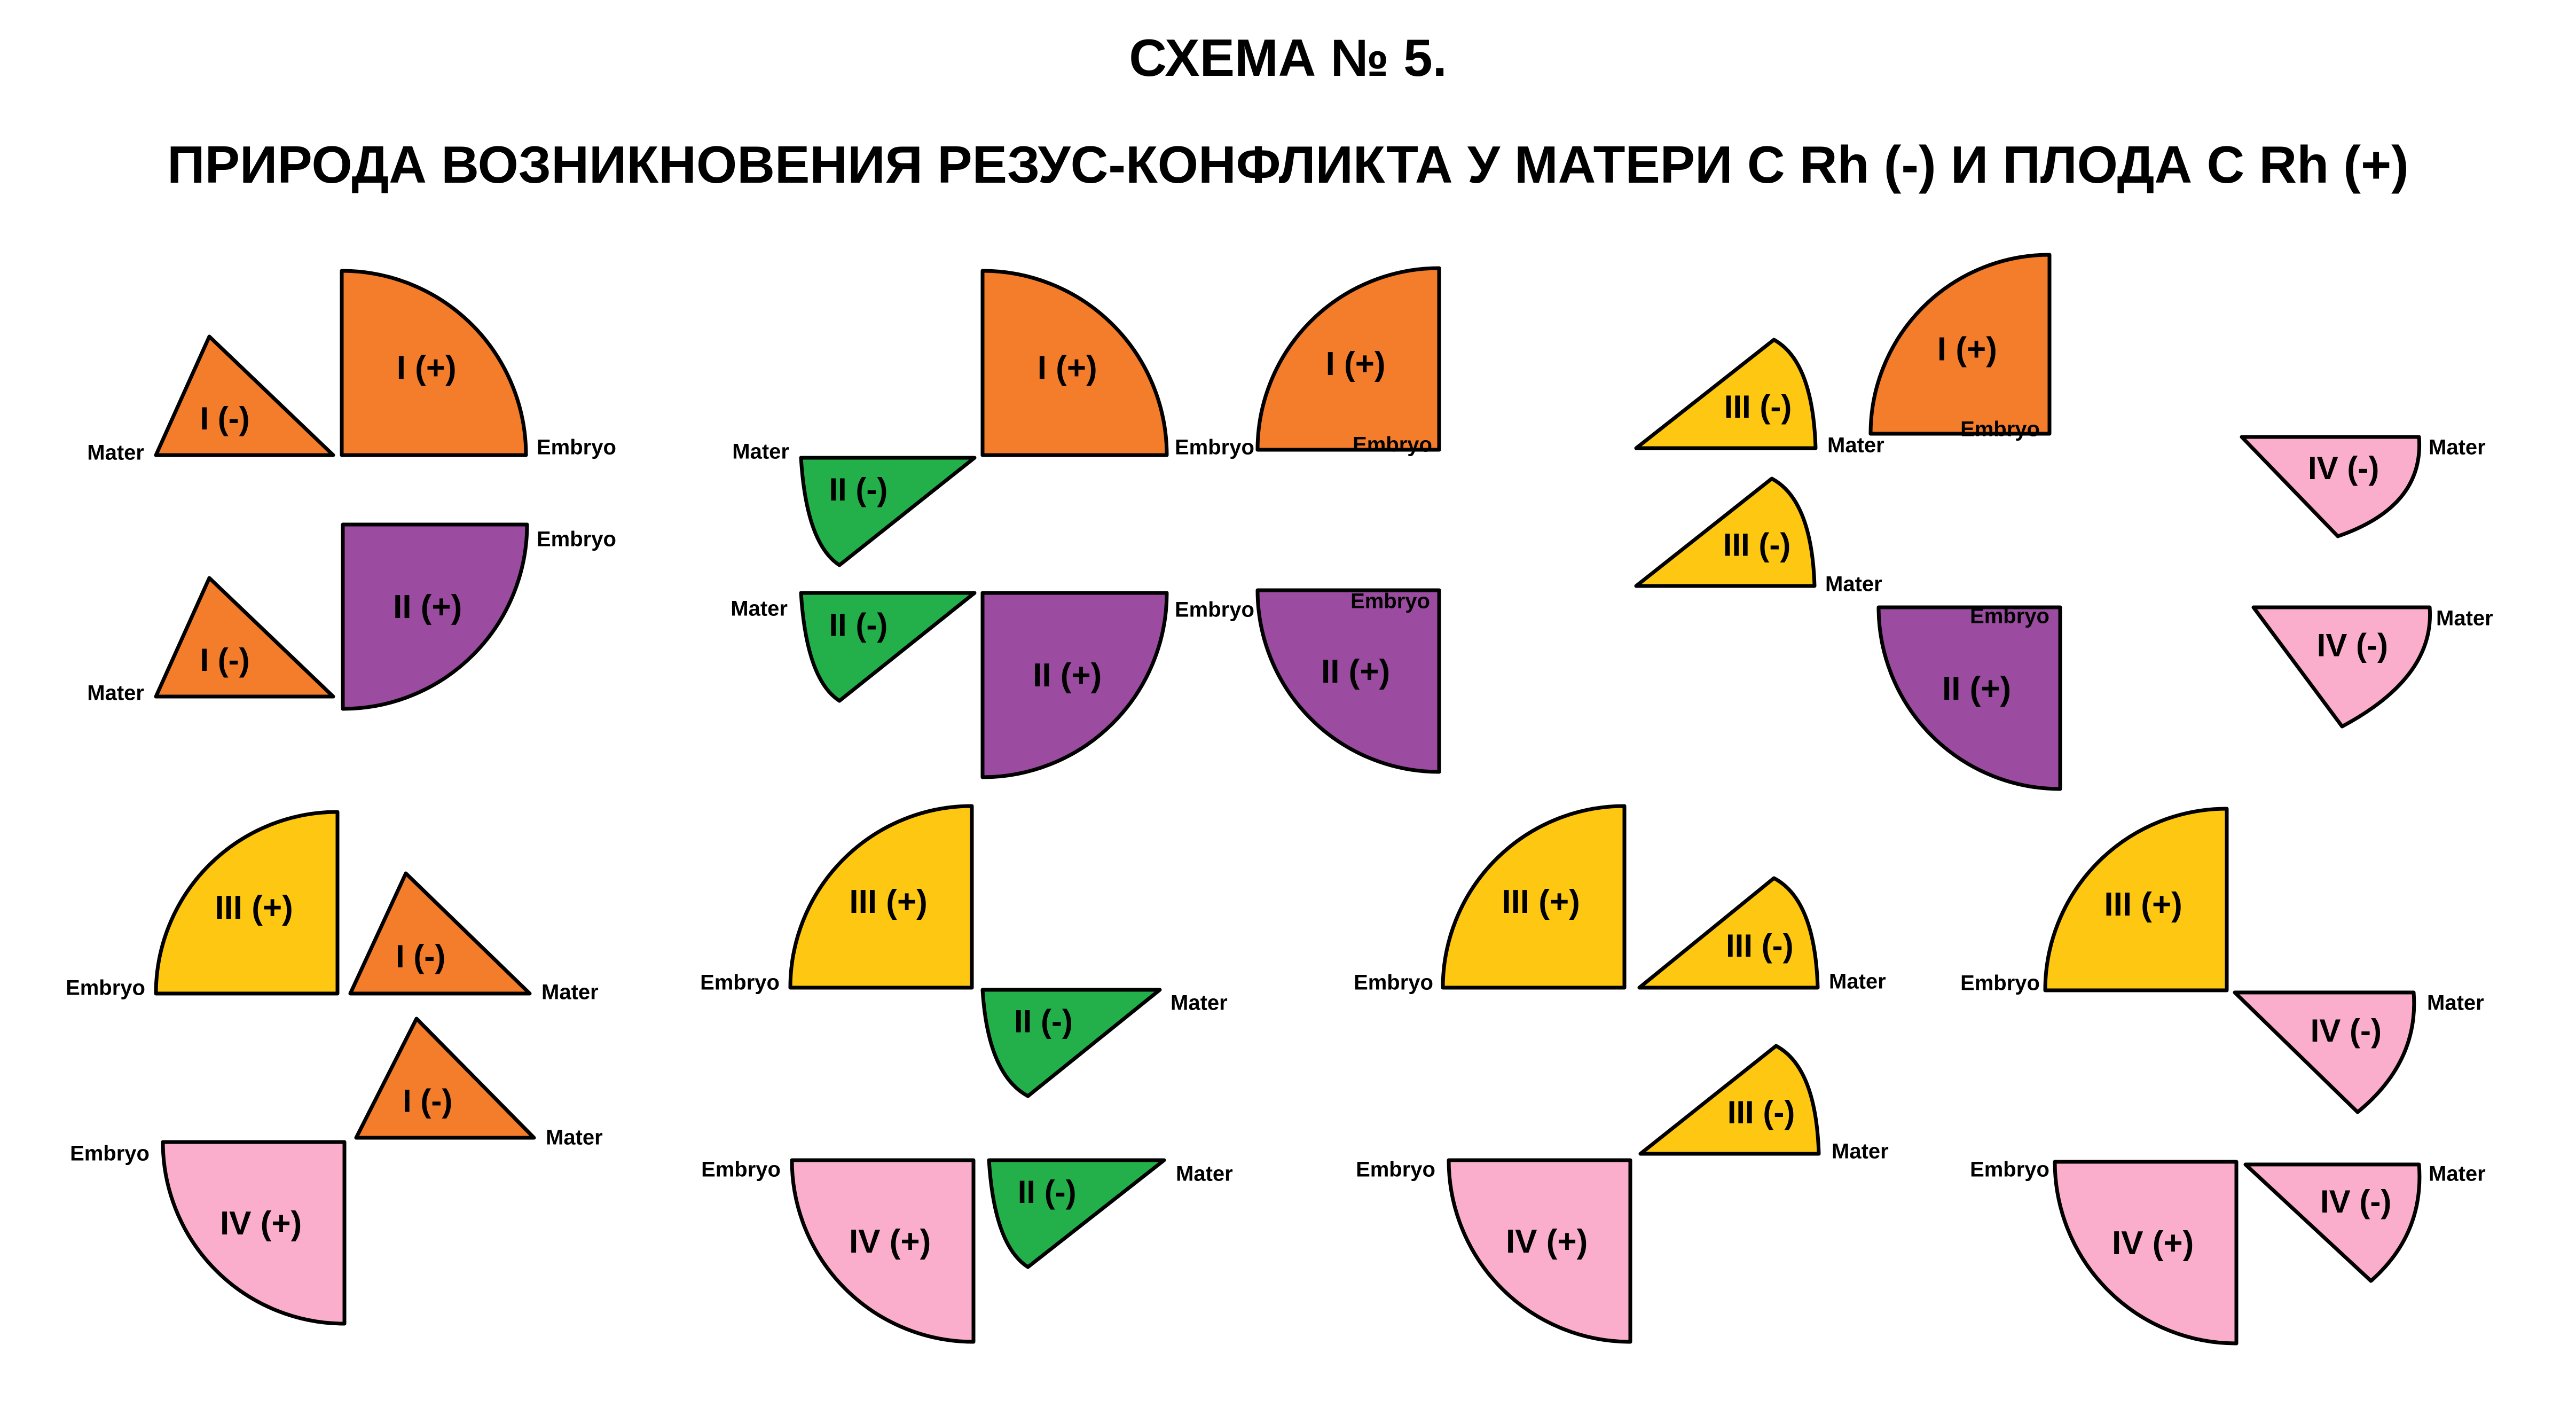  I want to click on diagram-title: СХЕМА № 5., so click(1288, 57).